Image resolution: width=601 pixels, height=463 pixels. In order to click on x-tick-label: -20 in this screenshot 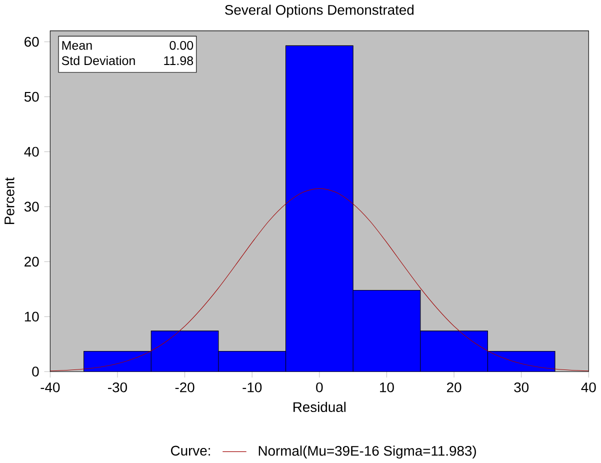, I will do `click(184, 387)`.